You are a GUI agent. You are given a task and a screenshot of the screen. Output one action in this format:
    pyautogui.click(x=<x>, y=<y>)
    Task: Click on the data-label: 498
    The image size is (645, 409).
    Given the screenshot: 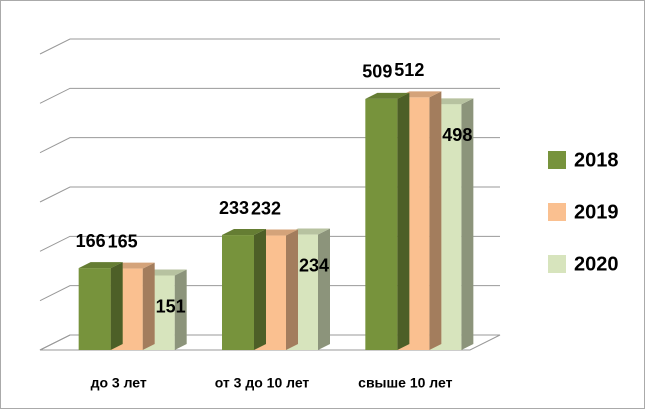 What is the action you would take?
    pyautogui.click(x=457, y=135)
    